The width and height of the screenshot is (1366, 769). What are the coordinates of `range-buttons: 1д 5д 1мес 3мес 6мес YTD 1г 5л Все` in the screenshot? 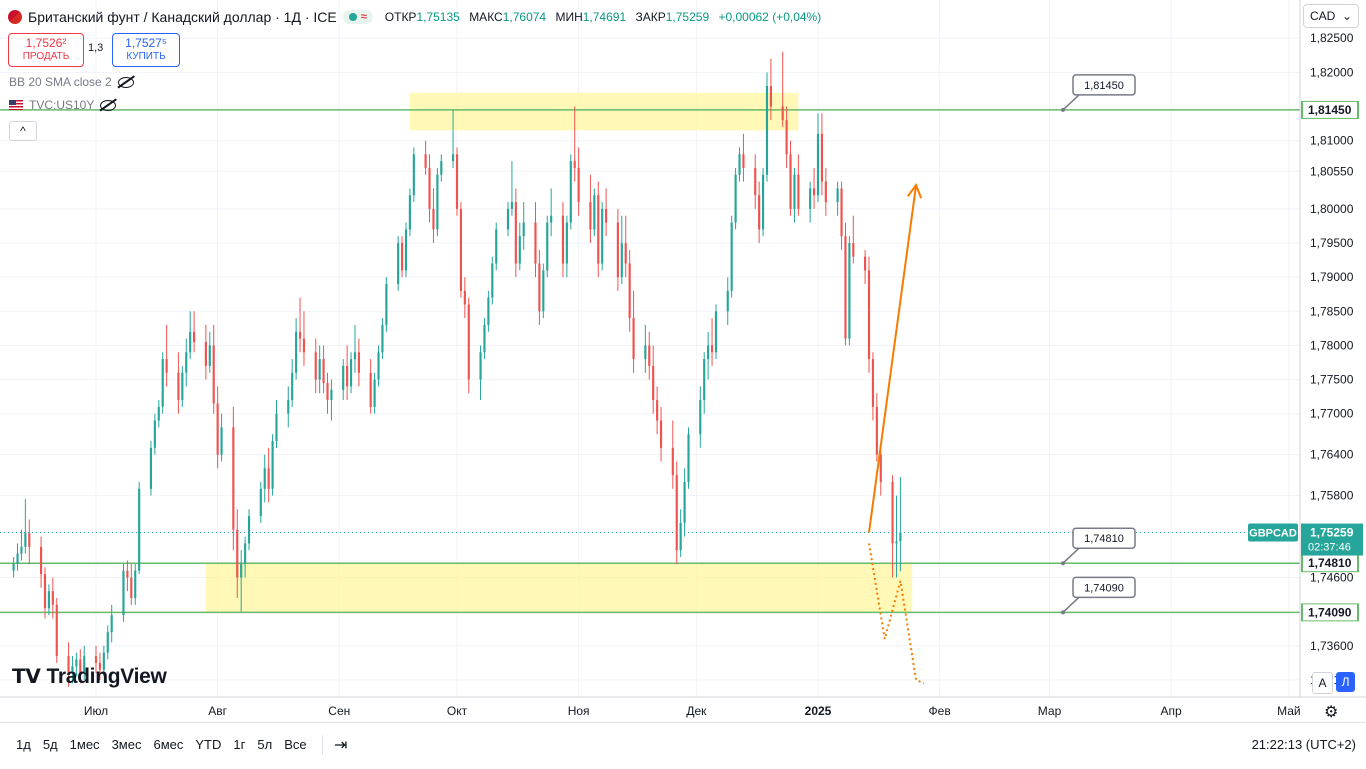 It's located at (161, 744).